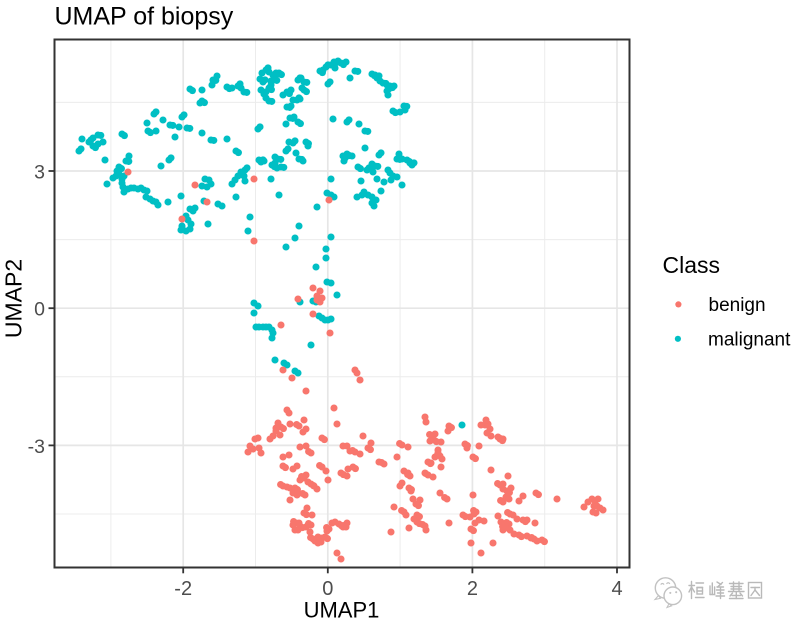  I want to click on svg-text: 2, so click(472, 589).